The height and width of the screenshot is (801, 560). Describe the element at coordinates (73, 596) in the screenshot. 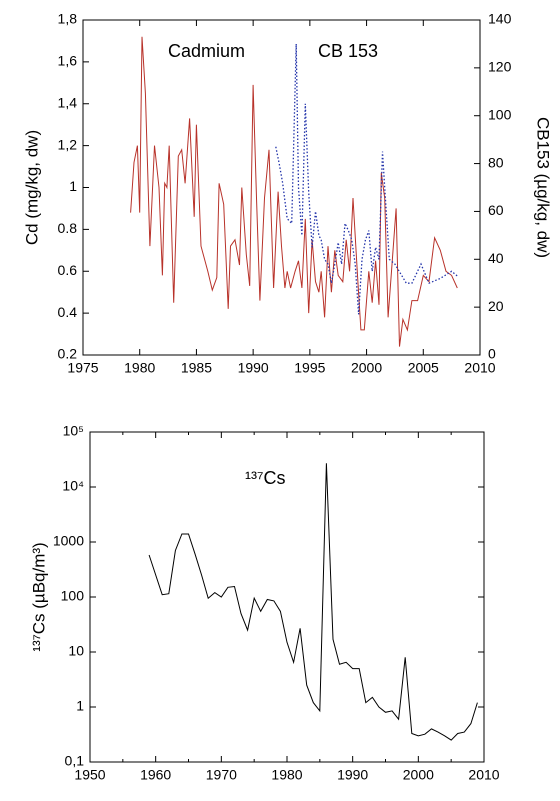

I see `y-tick-label: 100` at that location.